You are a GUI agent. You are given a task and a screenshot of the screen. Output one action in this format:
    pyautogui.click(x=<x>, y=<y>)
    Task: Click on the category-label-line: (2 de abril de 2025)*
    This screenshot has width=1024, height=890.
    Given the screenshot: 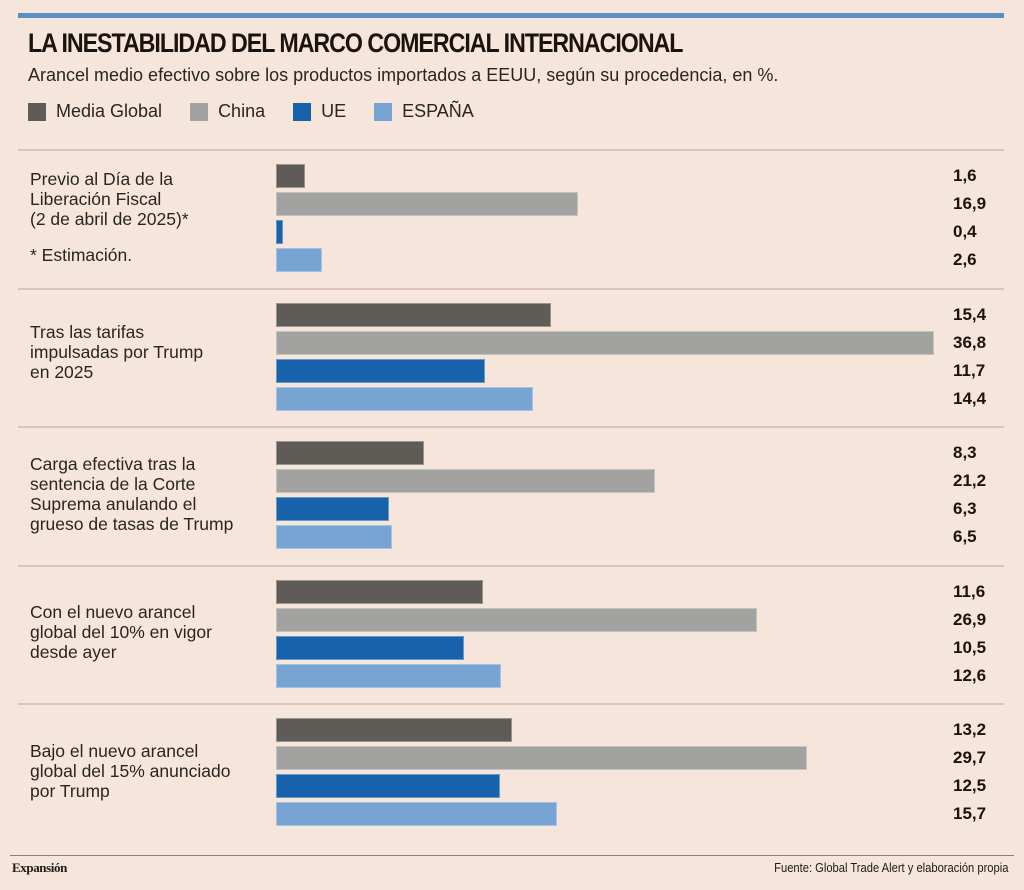 What is the action you would take?
    pyautogui.click(x=109, y=219)
    